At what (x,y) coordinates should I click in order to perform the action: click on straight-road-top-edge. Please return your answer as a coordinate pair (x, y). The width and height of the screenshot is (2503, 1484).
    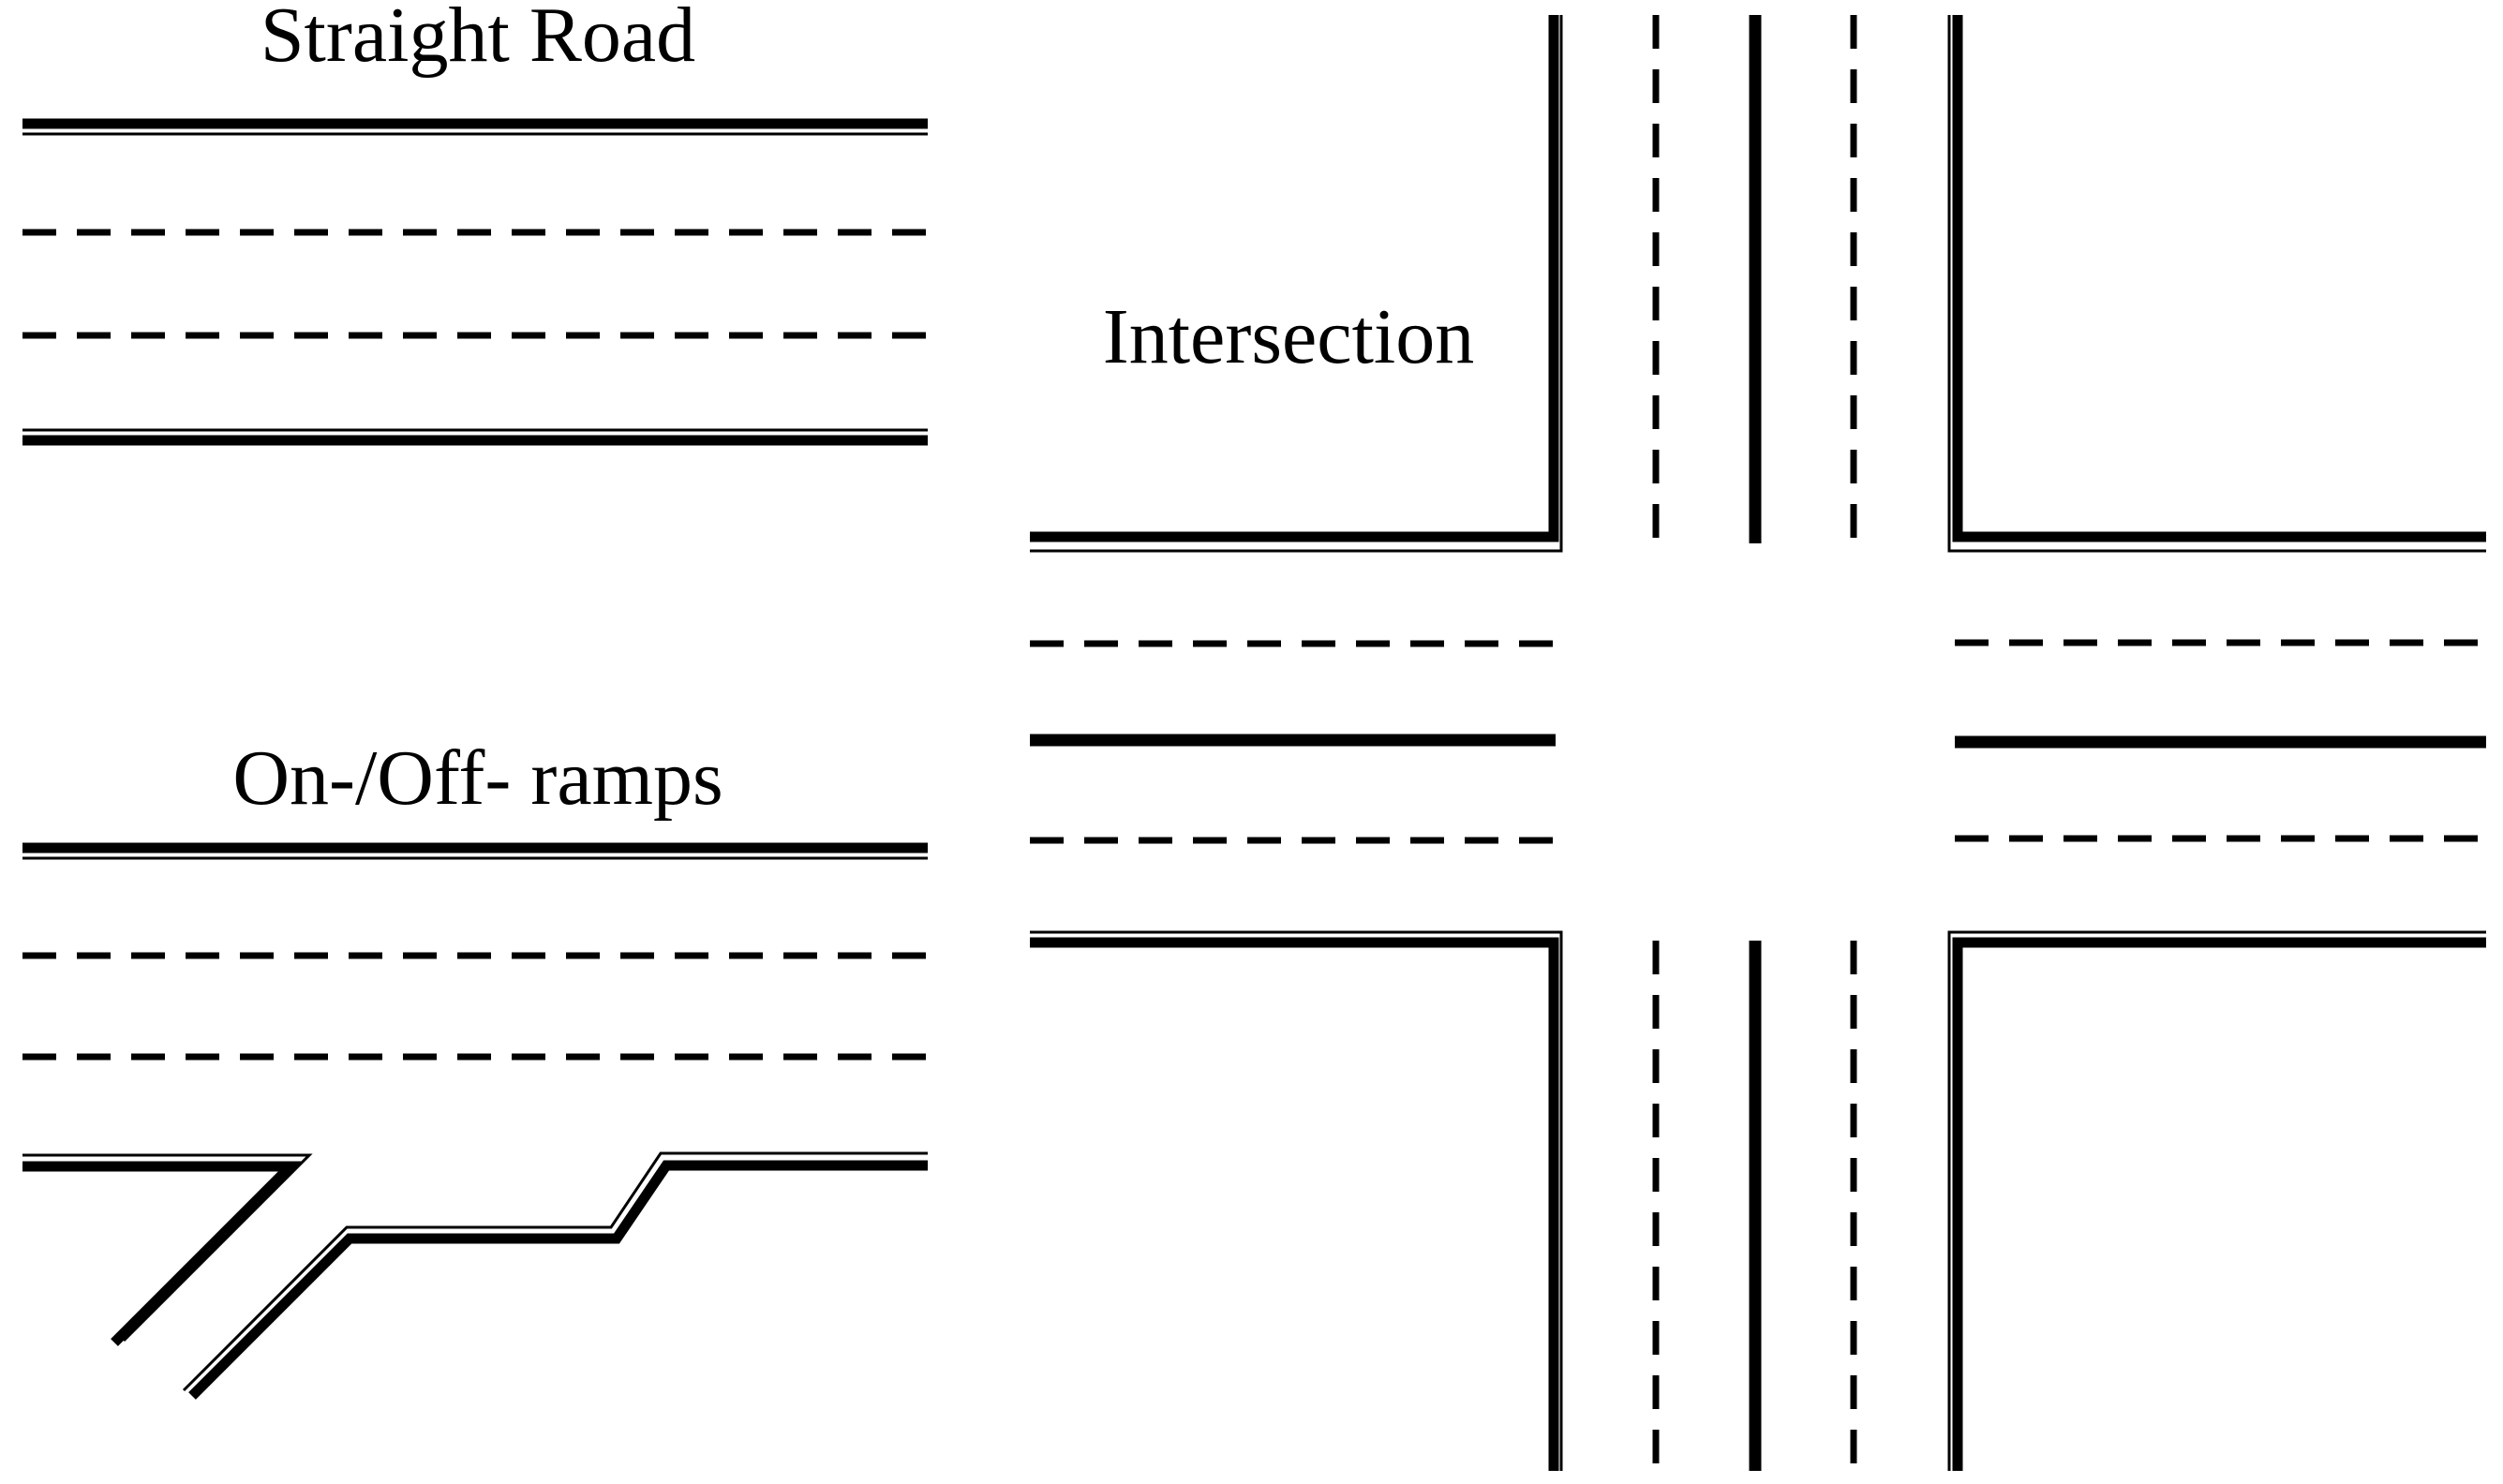
    Looking at the image, I should click on (475, 127).